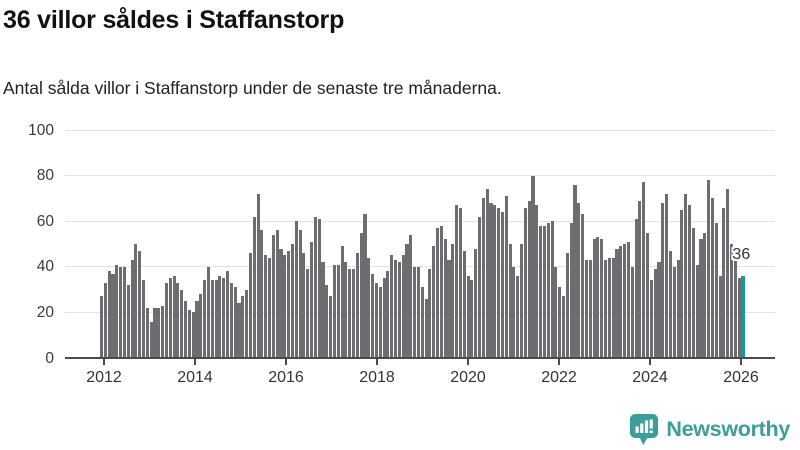  Describe the element at coordinates (559, 377) in the screenshot. I see `x-axis-tick-label: 2022` at that location.